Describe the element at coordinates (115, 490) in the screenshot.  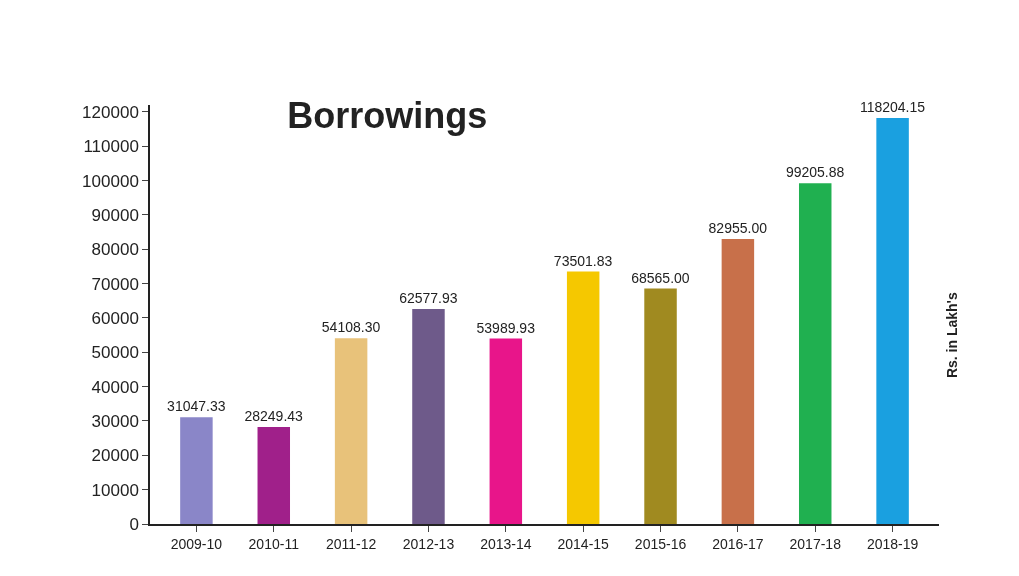
I see `y-tick-label: 10000` at that location.